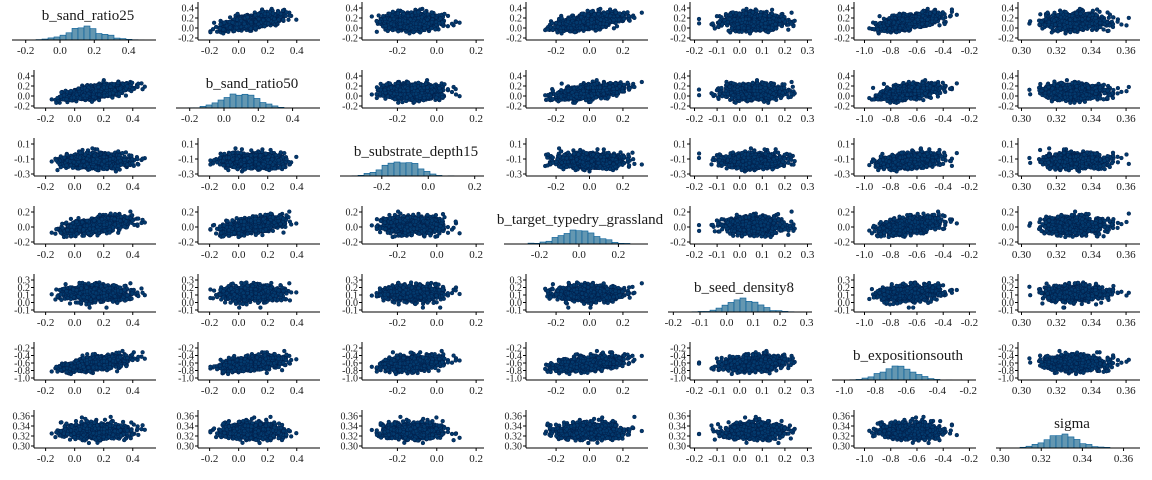 The image size is (1152, 480). I want to click on panel-r0-c0: b_sand_ratio25 -0.2 0.0 0.2 0.4, so click(84, 32).